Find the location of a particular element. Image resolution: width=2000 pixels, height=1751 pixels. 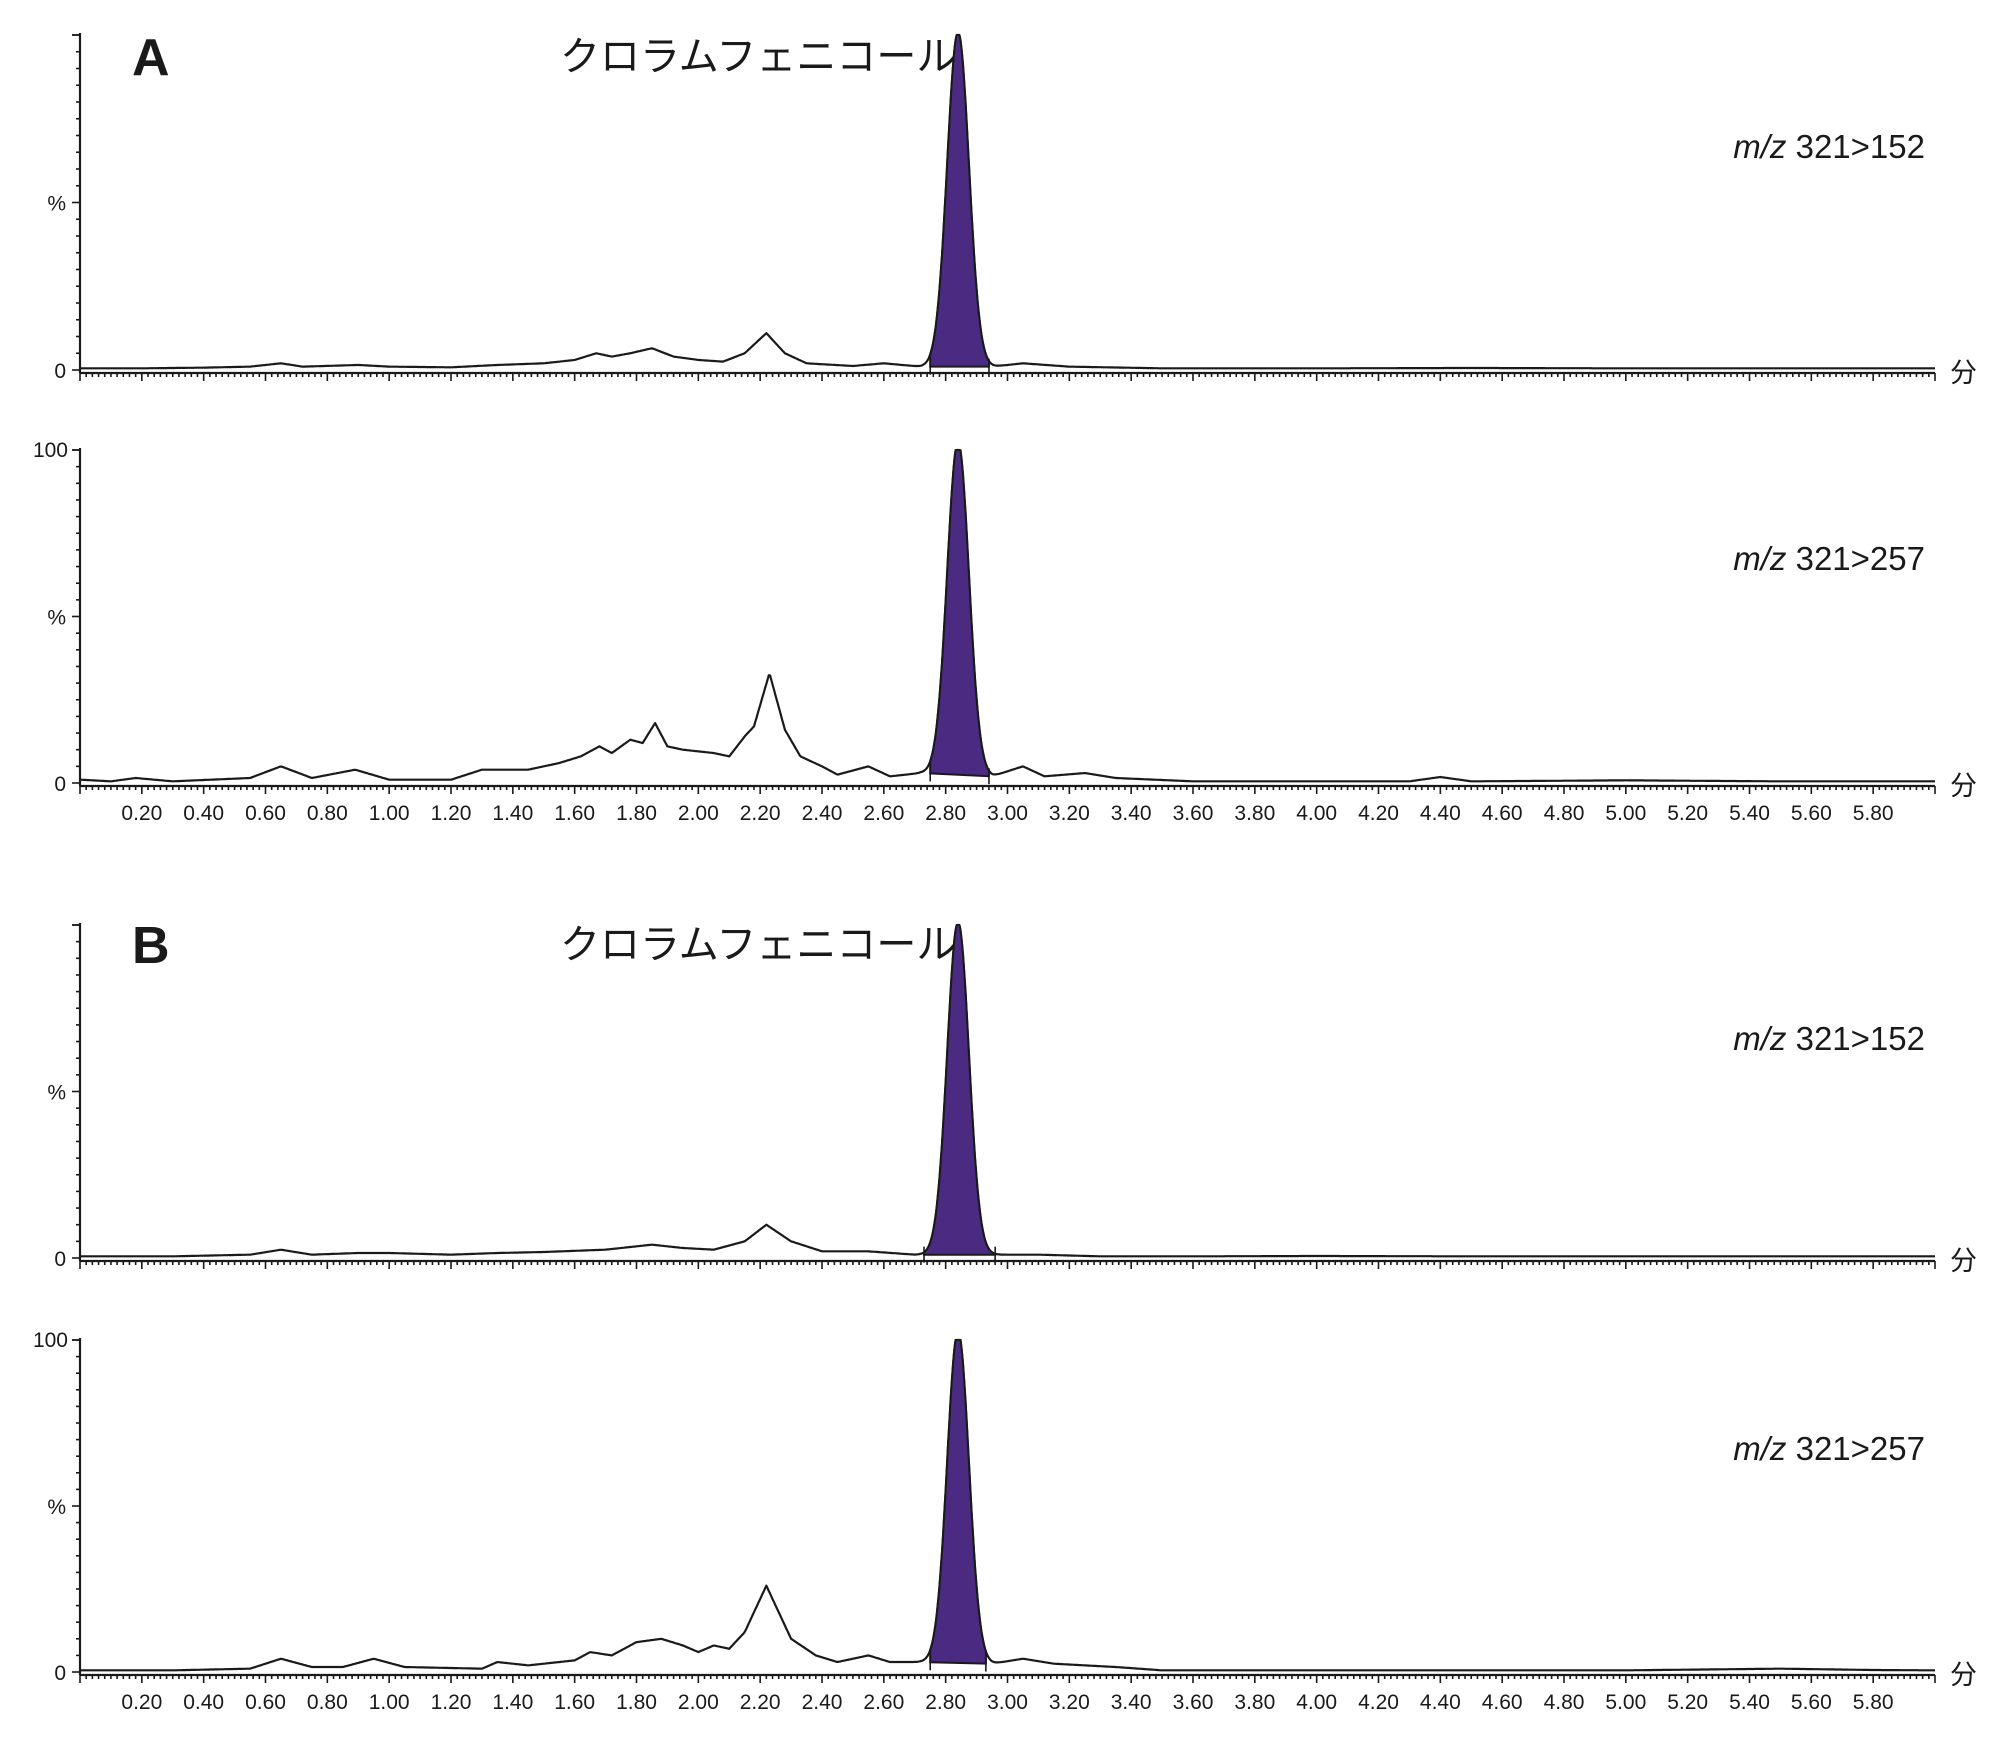

panel-letter: A is located at coordinates (151, 58).